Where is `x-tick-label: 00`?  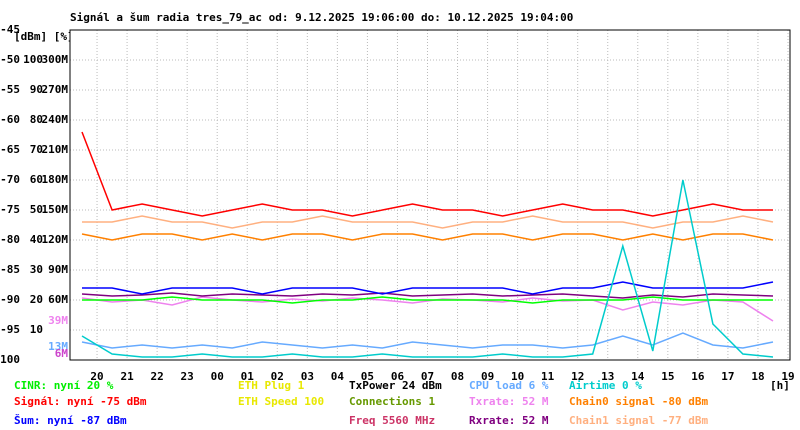 x-tick-label: 00 is located at coordinates (217, 376).